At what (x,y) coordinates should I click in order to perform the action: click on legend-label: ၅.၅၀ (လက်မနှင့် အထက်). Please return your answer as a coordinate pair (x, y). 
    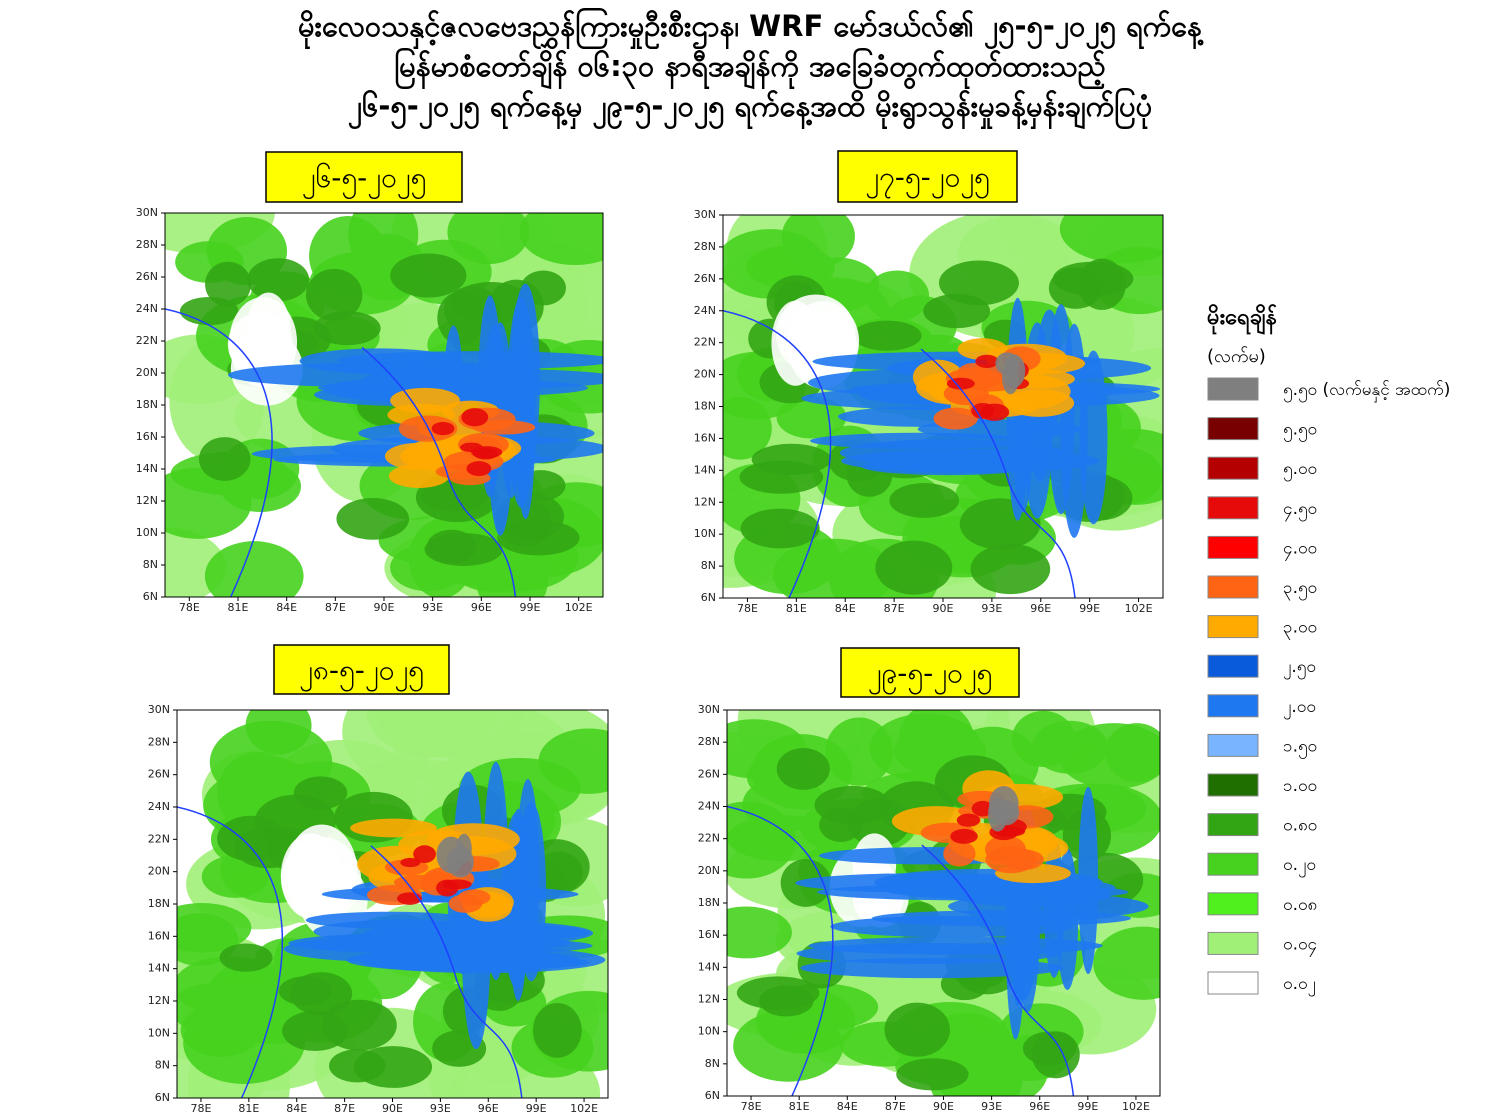
    Looking at the image, I should click on (1366, 391).